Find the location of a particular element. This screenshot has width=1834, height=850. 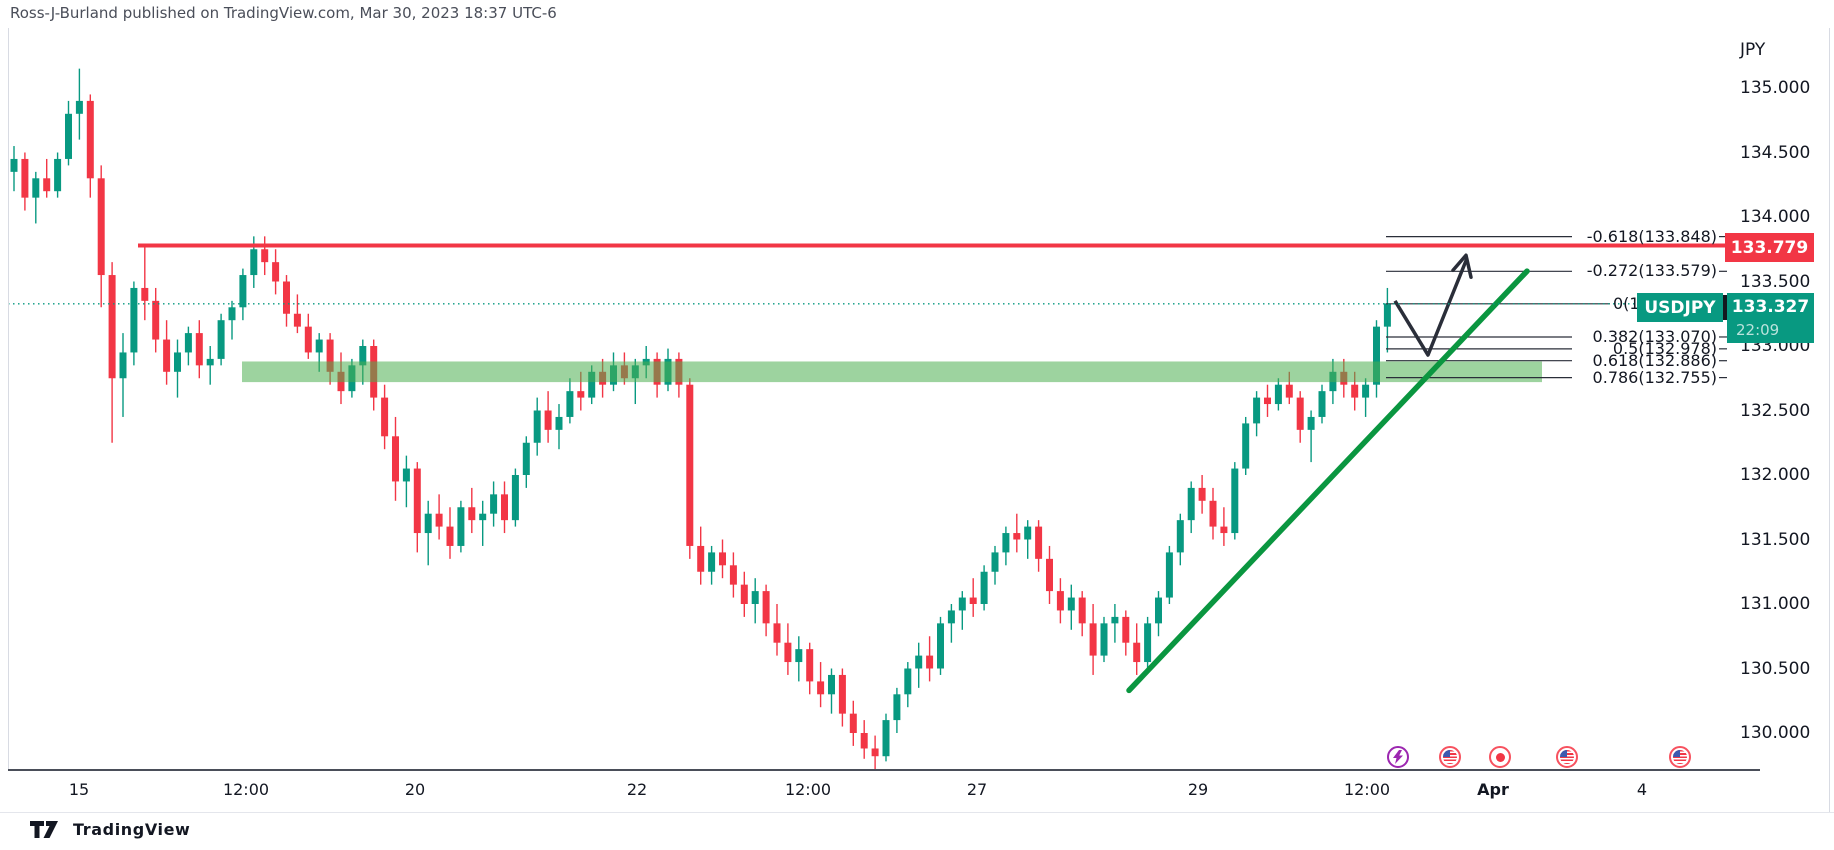

projection-arrowhead is located at coordinates (1462, 266).